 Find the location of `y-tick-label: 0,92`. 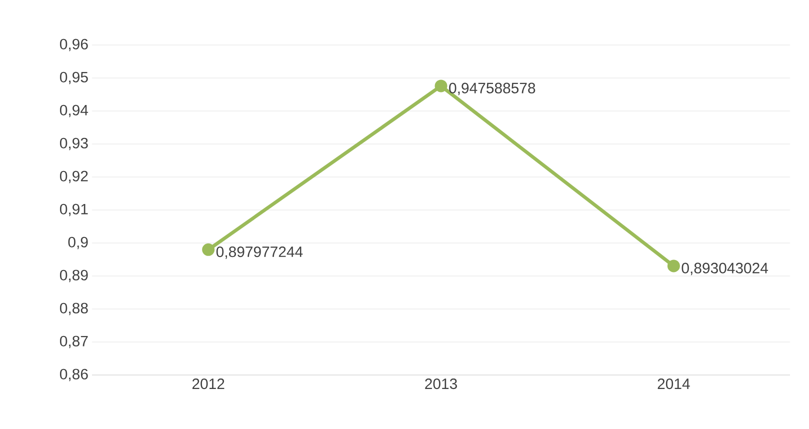

y-tick-label: 0,92 is located at coordinates (74, 177).